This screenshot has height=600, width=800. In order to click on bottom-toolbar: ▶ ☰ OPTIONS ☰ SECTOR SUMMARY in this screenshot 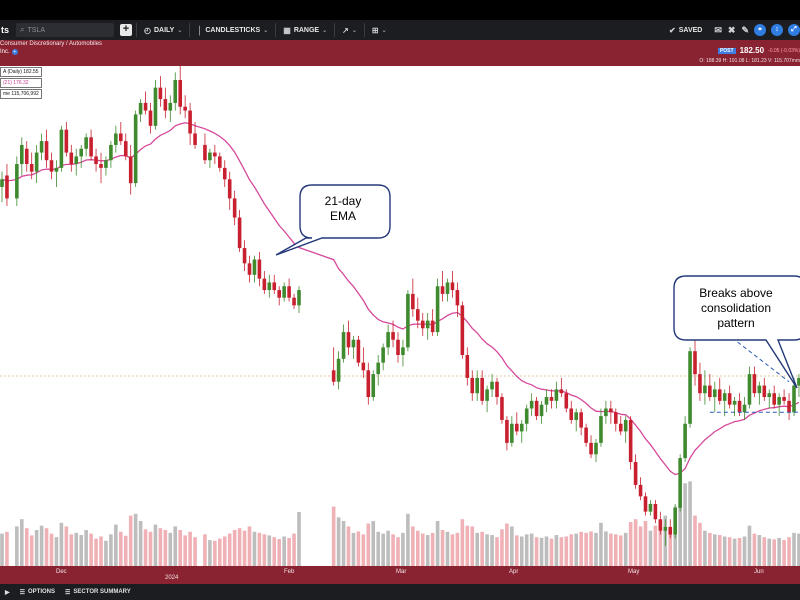, I will do `click(400, 592)`.